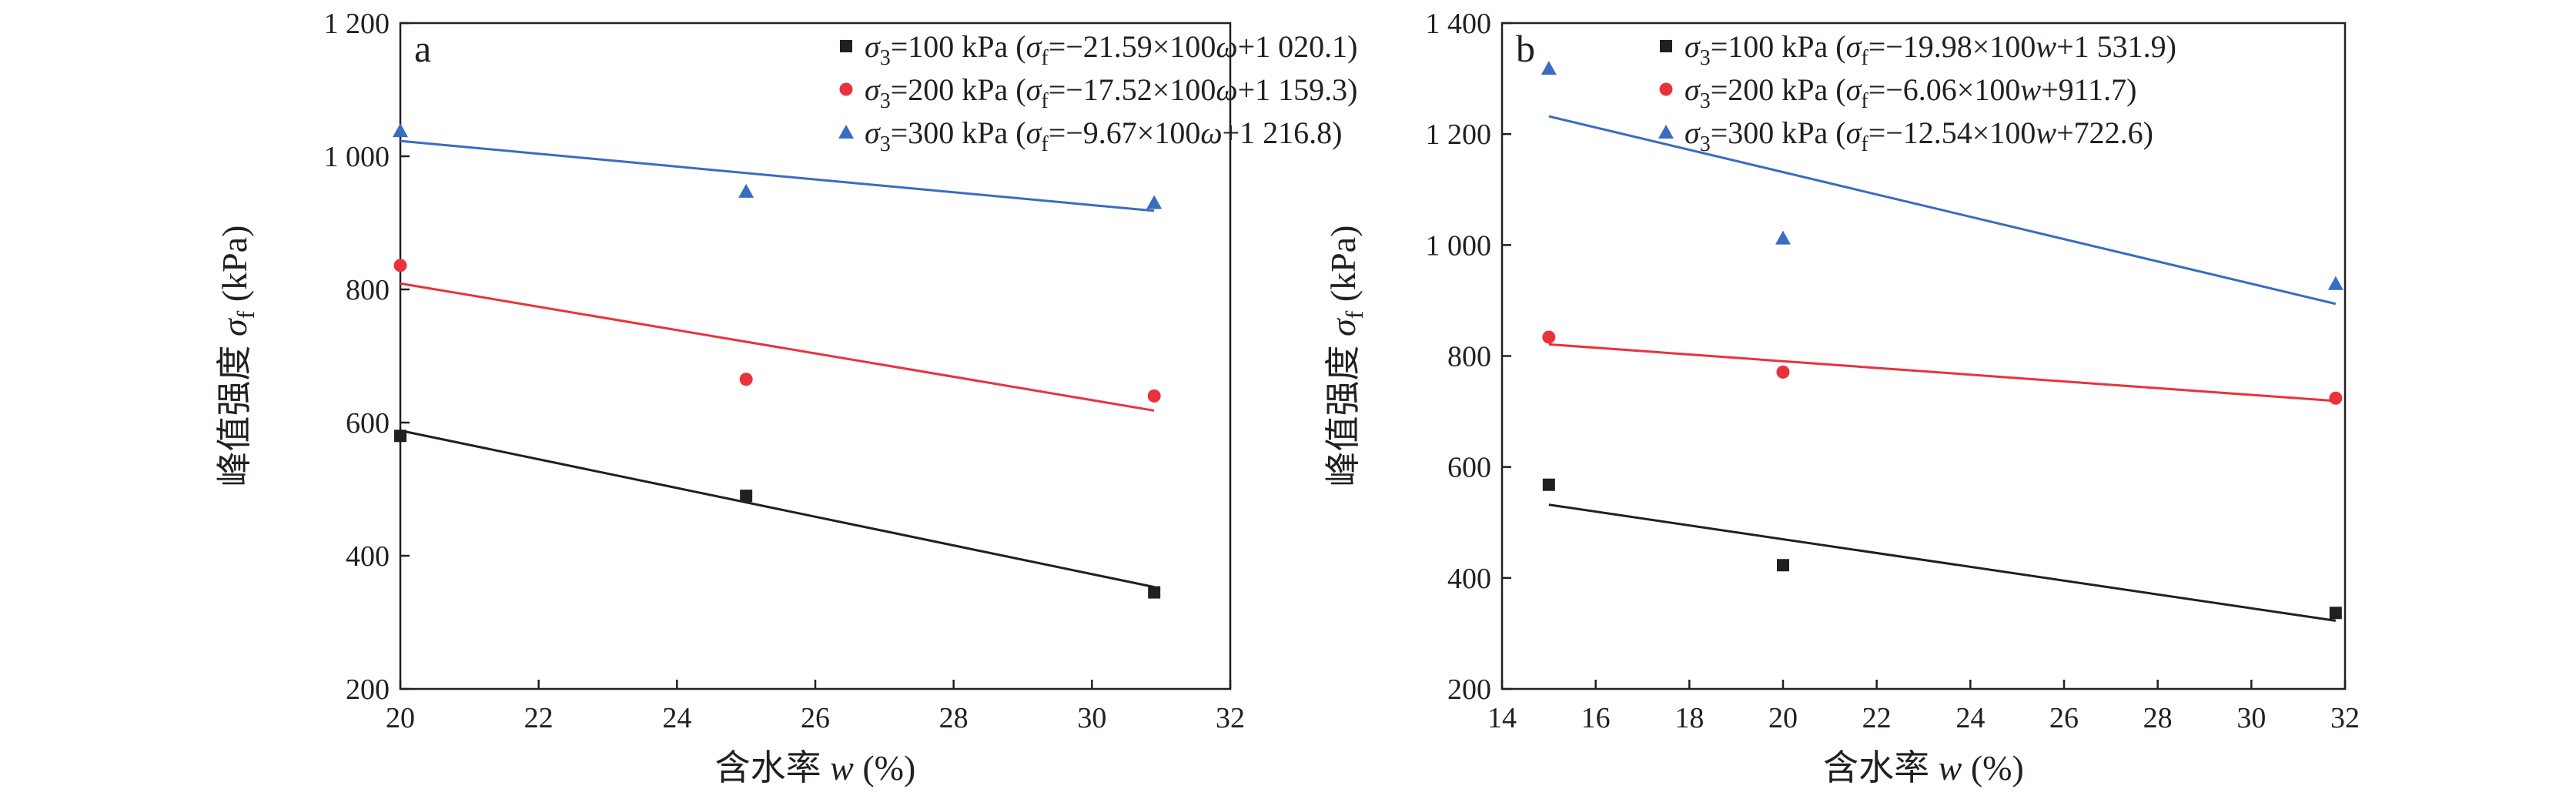 The height and width of the screenshot is (799, 2576). What do you see at coordinates (1111, 93) in the screenshot?
I see `legend-label: σ3=200 kPa (σf=−17.52×100ω+1 159.3)` at bounding box center [1111, 93].